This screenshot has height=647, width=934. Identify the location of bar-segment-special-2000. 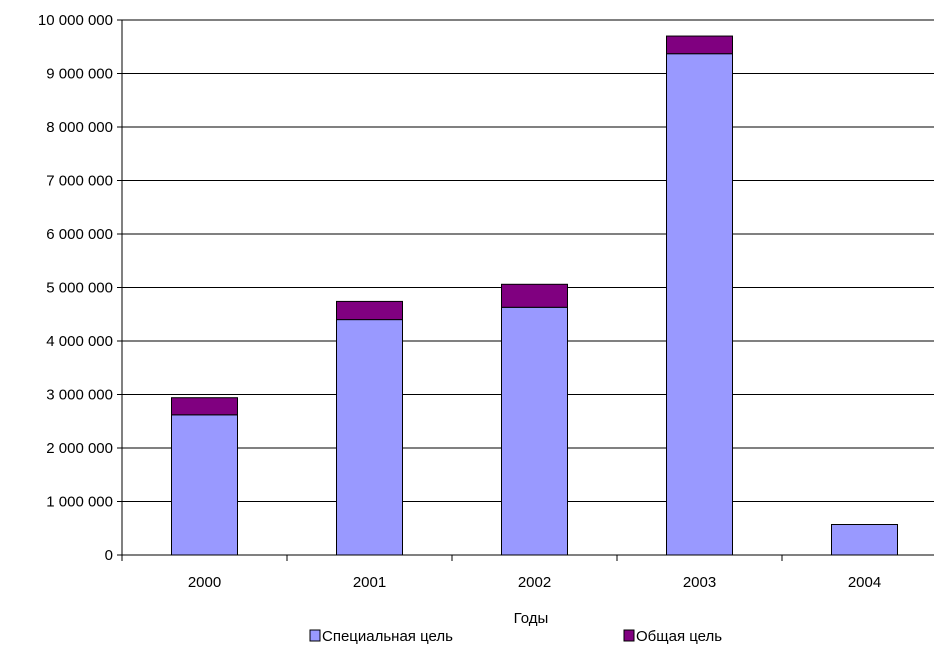
(204, 485).